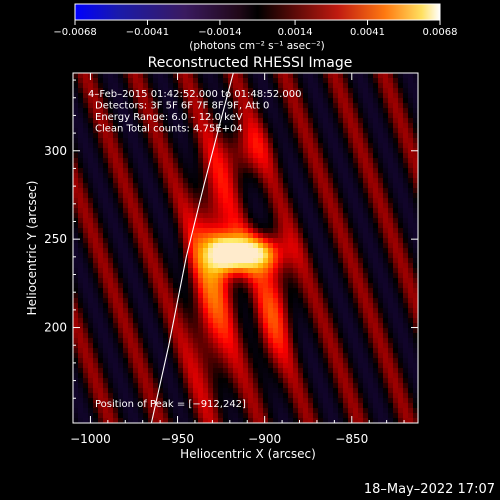 The width and height of the screenshot is (500, 500). I want to click on colorbar-ticks: −0.0068 −0.0041 −0.0014 0.0014 0.0041 0.0068, so click(255, 29).